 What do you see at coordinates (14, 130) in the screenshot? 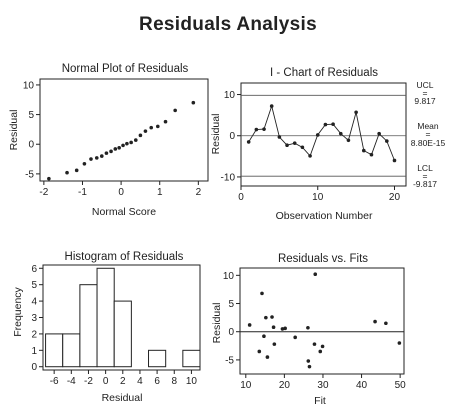
I see `normal-plot-ylabel: Residual` at bounding box center [14, 130].